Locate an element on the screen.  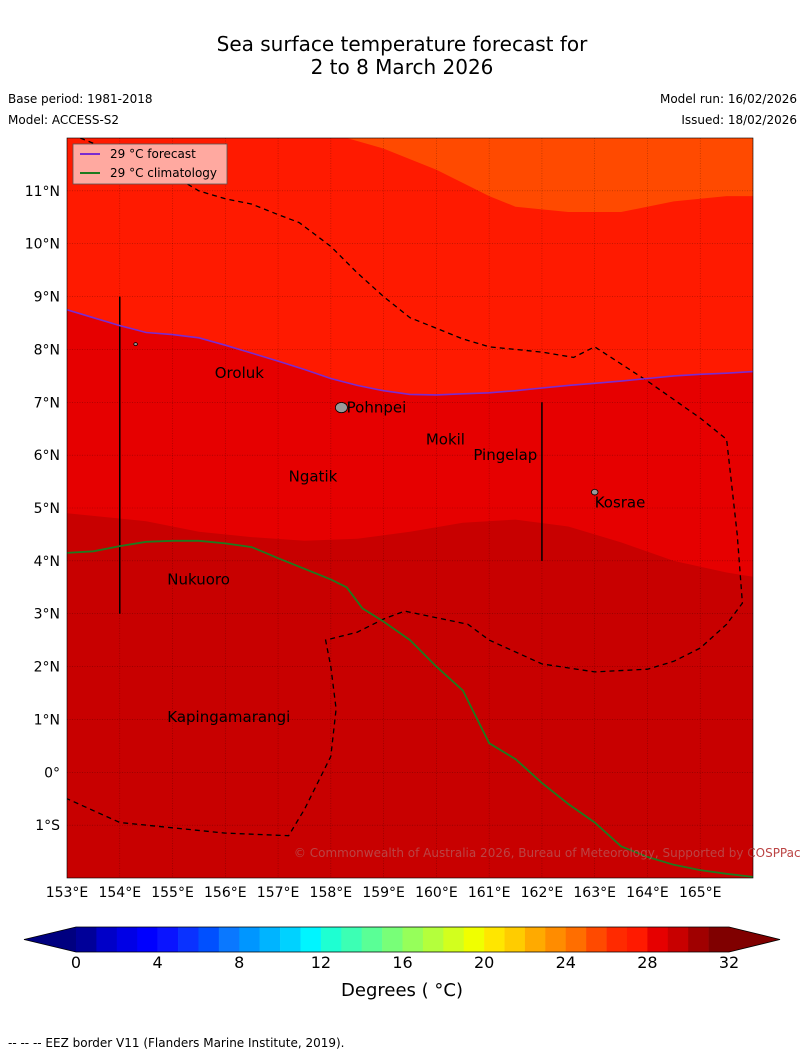
lat-tick-label: 5°N is located at coordinates (47, 509).